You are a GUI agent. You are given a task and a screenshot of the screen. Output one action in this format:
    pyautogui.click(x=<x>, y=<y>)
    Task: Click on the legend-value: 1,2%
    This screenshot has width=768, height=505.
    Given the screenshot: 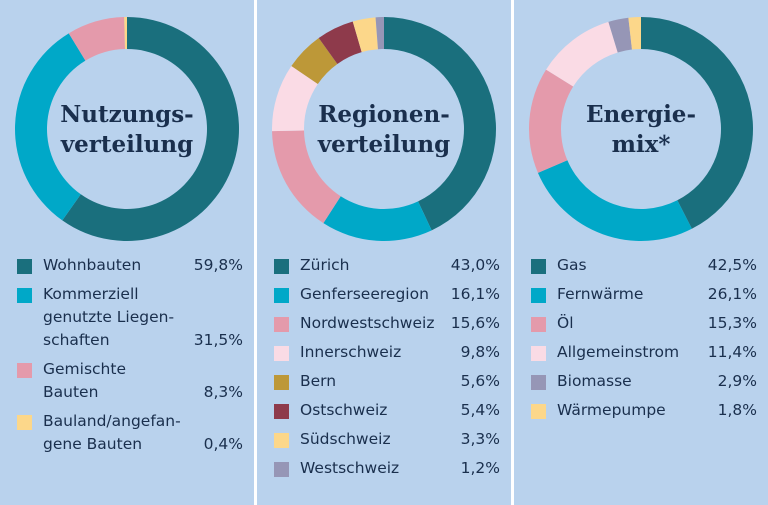 What is the action you would take?
    pyautogui.click(x=480, y=468)
    